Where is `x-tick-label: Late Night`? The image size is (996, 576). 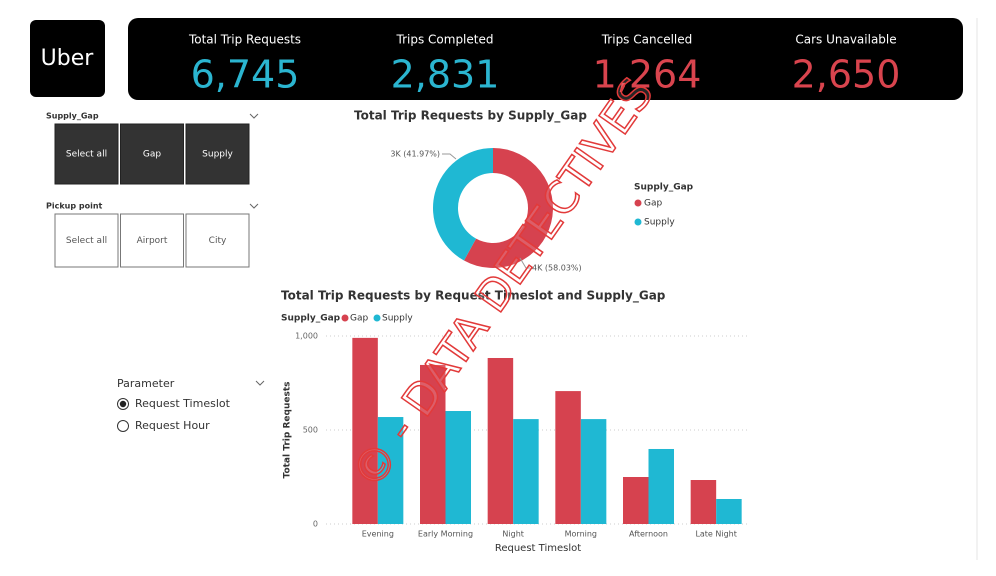
x-tick-label: Late Night is located at coordinates (715, 534).